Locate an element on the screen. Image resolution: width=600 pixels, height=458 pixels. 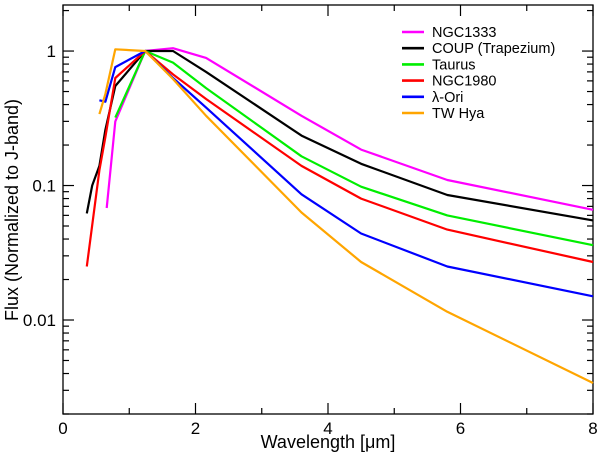
y-axis-label: Flux (Normalized to J-band) is located at coordinates (12, 210).